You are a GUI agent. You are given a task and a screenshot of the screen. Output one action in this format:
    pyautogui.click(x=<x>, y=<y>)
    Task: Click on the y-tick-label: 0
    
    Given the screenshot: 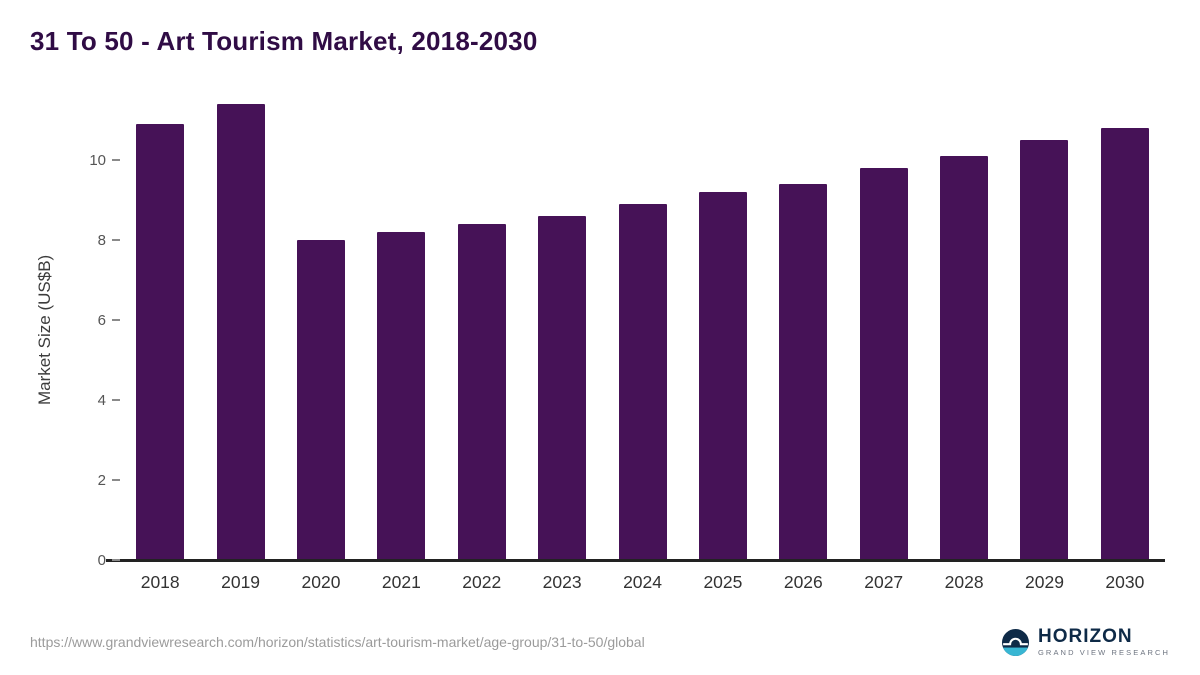 What is the action you would take?
    pyautogui.click(x=101, y=560)
    